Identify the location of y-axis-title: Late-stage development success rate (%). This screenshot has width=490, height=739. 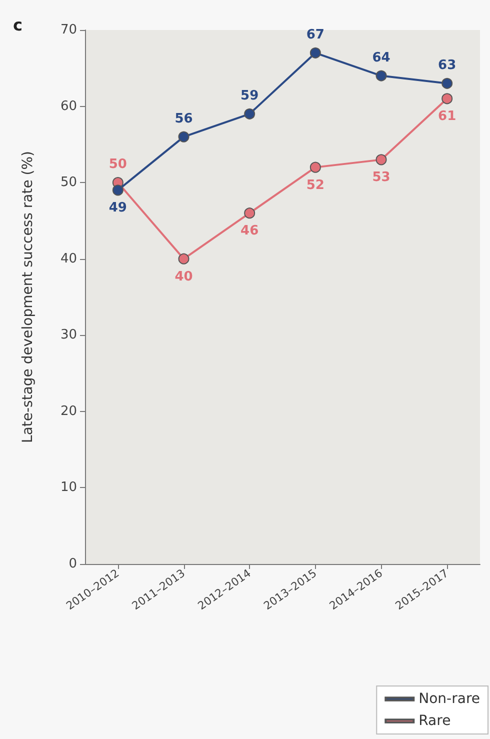
(28, 297).